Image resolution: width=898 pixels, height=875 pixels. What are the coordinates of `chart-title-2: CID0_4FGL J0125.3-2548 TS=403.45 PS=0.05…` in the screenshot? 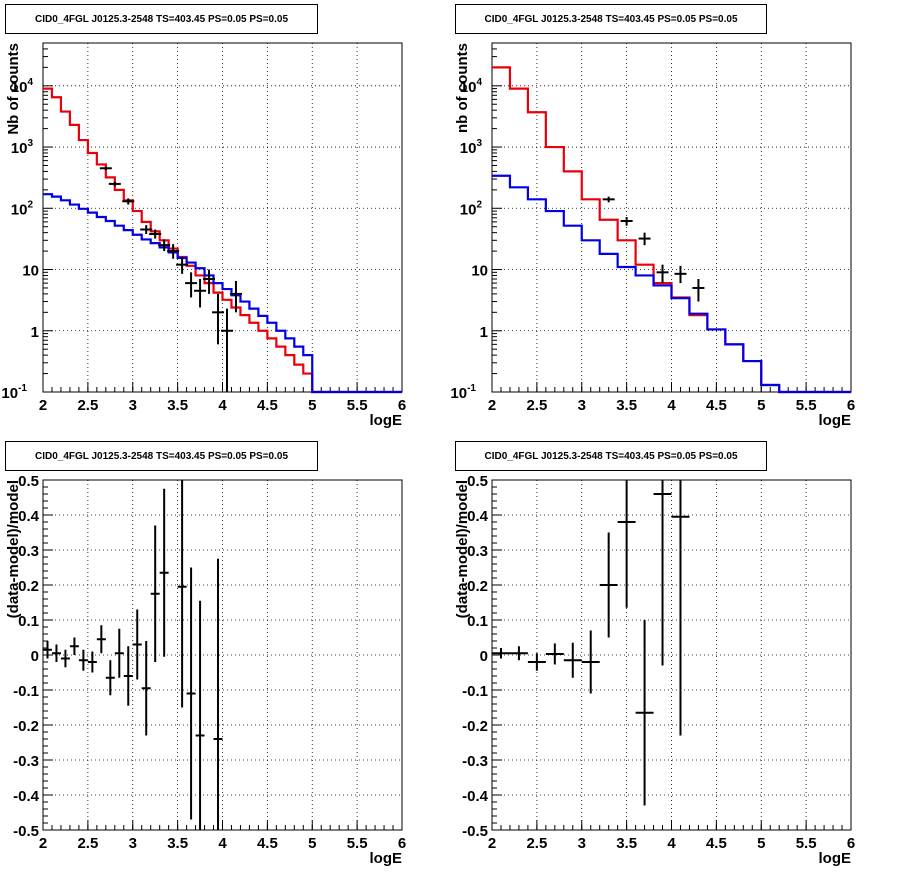 It's located at (611, 19).